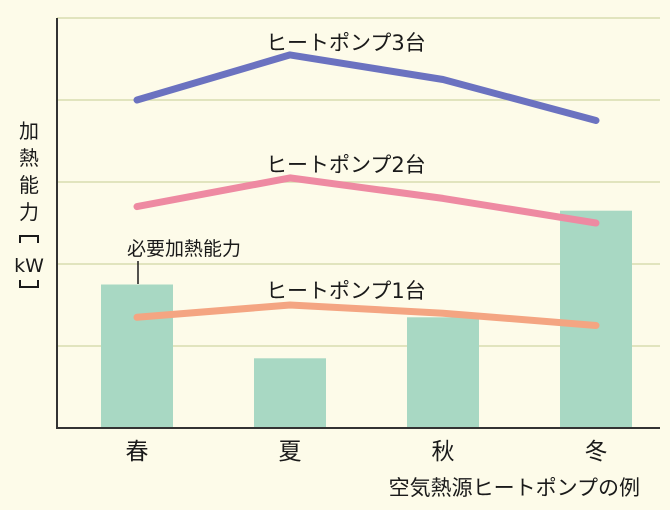 The height and width of the screenshot is (510, 670). I want to click on bar-annotation-label: 必要加熱能力, so click(184, 249).